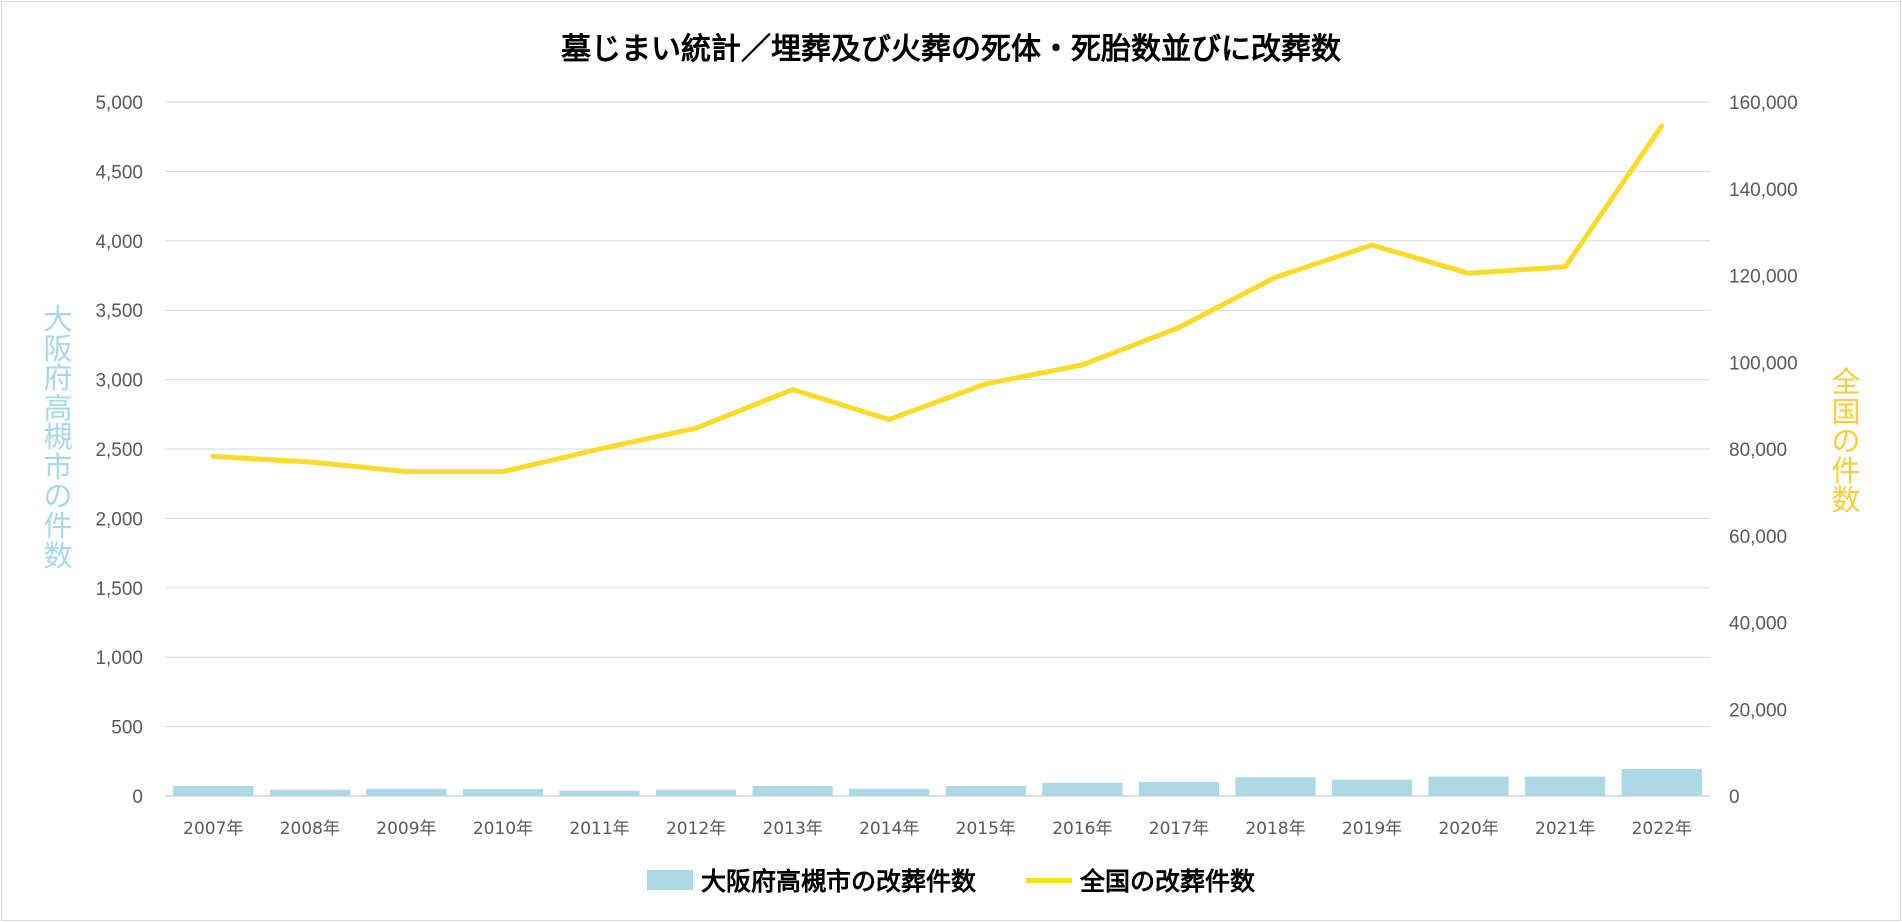 The image size is (1902, 922). What do you see at coordinates (1565, 829) in the screenshot?
I see `x-tick-label: 2021年` at bounding box center [1565, 829].